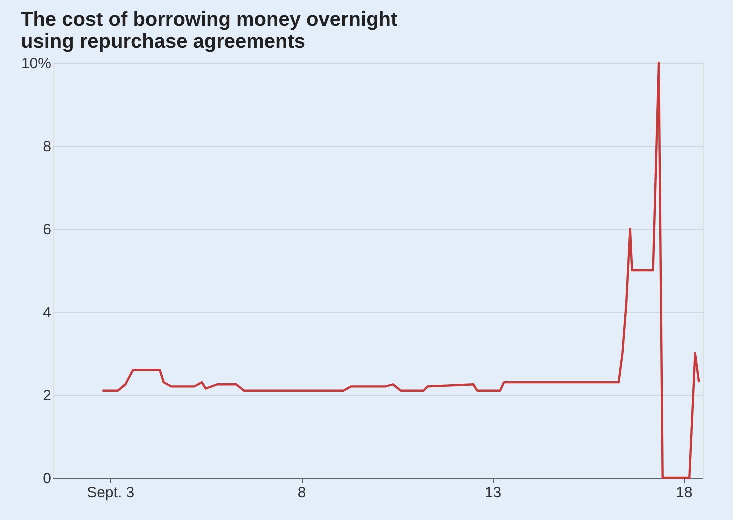 The width and height of the screenshot is (733, 520). What do you see at coordinates (47, 147) in the screenshot?
I see `y-tick-label: 8` at bounding box center [47, 147].